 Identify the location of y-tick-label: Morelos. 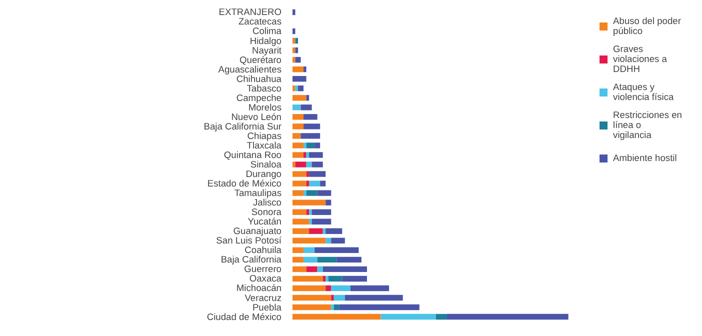
(265, 107).